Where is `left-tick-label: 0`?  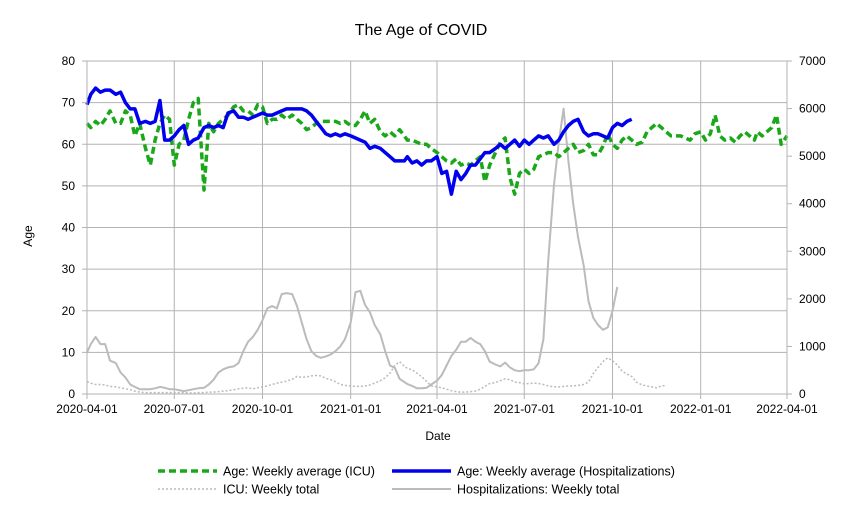
left-tick-label: 0 is located at coordinates (71, 394).